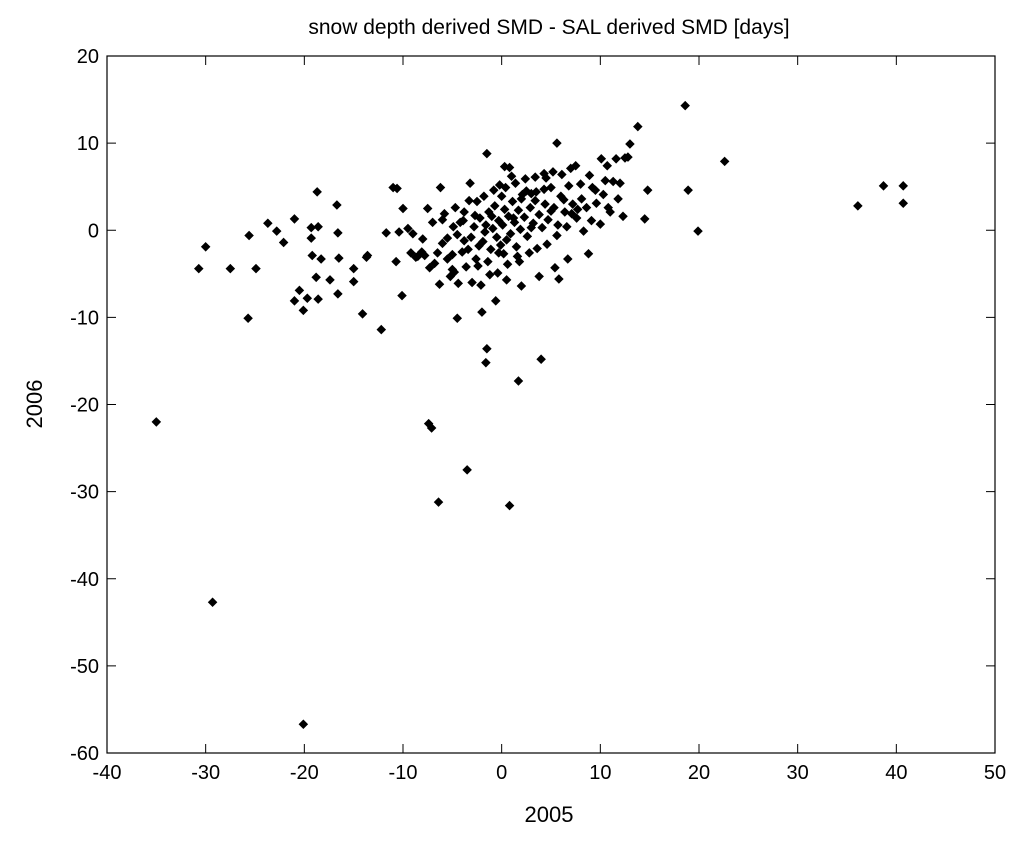 Image resolution: width=1024 pixels, height=843 pixels. I want to click on y-tick-label: -20, so click(84, 406).